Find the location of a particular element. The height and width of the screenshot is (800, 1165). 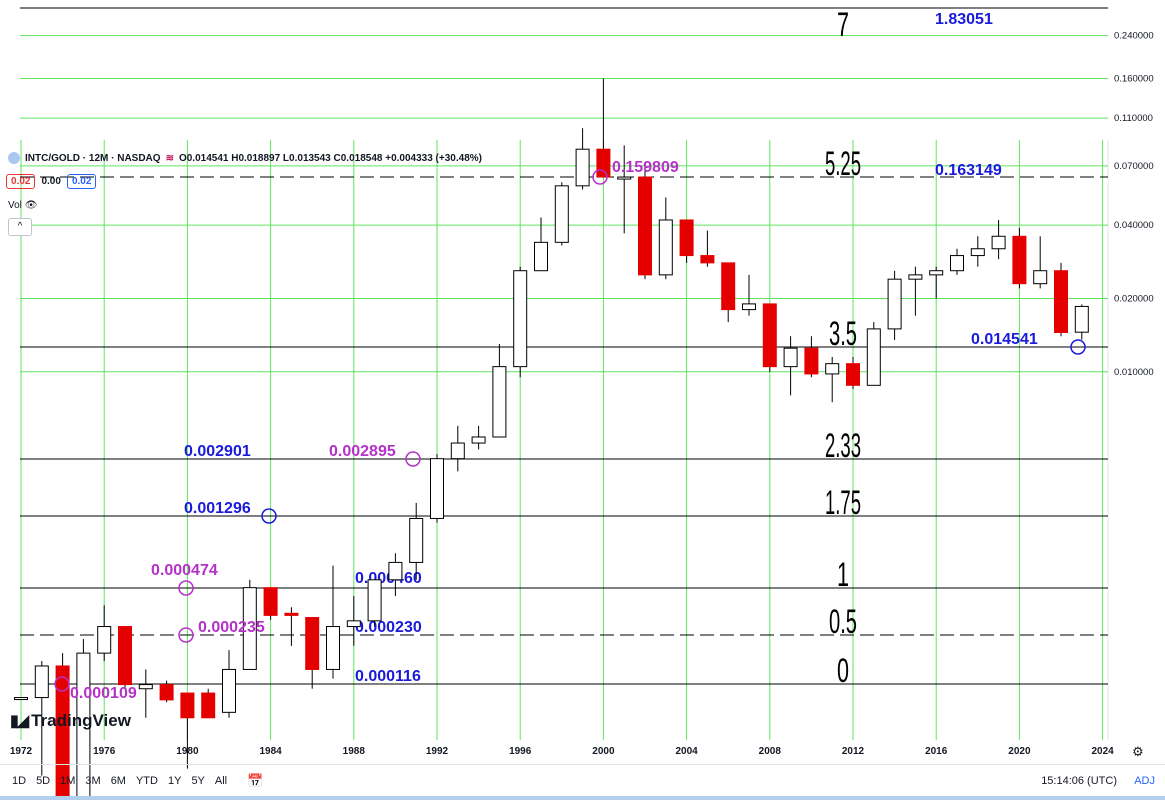

level-price-label: 0.014541 is located at coordinates (1004, 339).